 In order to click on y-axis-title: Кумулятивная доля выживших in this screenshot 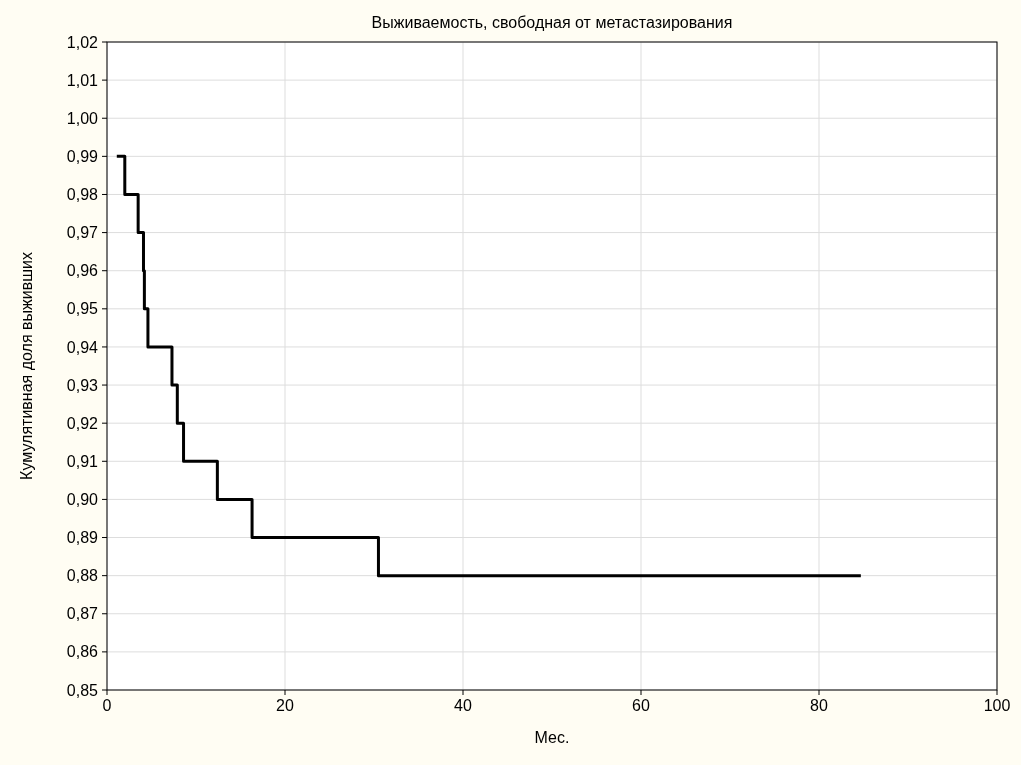, I will do `click(26, 366)`.